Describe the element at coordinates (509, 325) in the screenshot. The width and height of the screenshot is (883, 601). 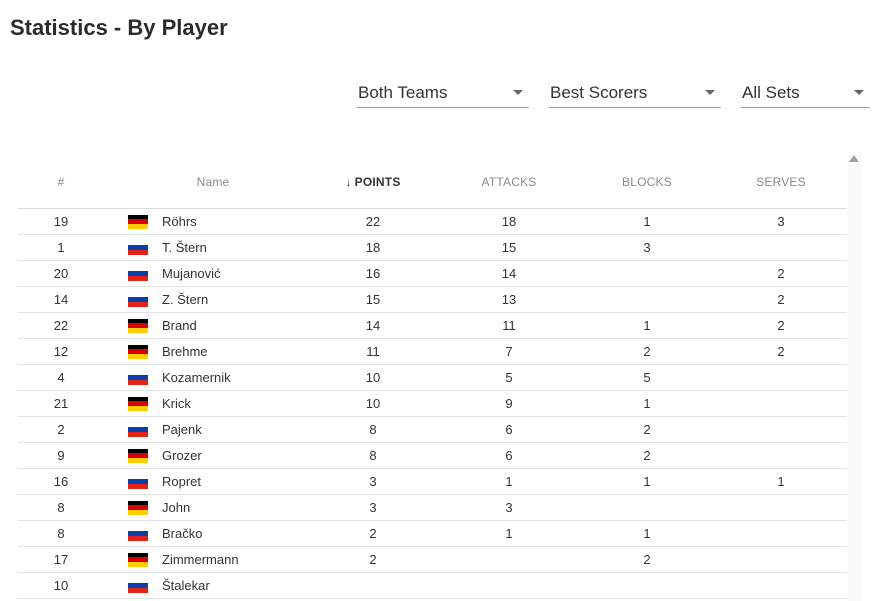
I see `player-attacks: 11` at that location.